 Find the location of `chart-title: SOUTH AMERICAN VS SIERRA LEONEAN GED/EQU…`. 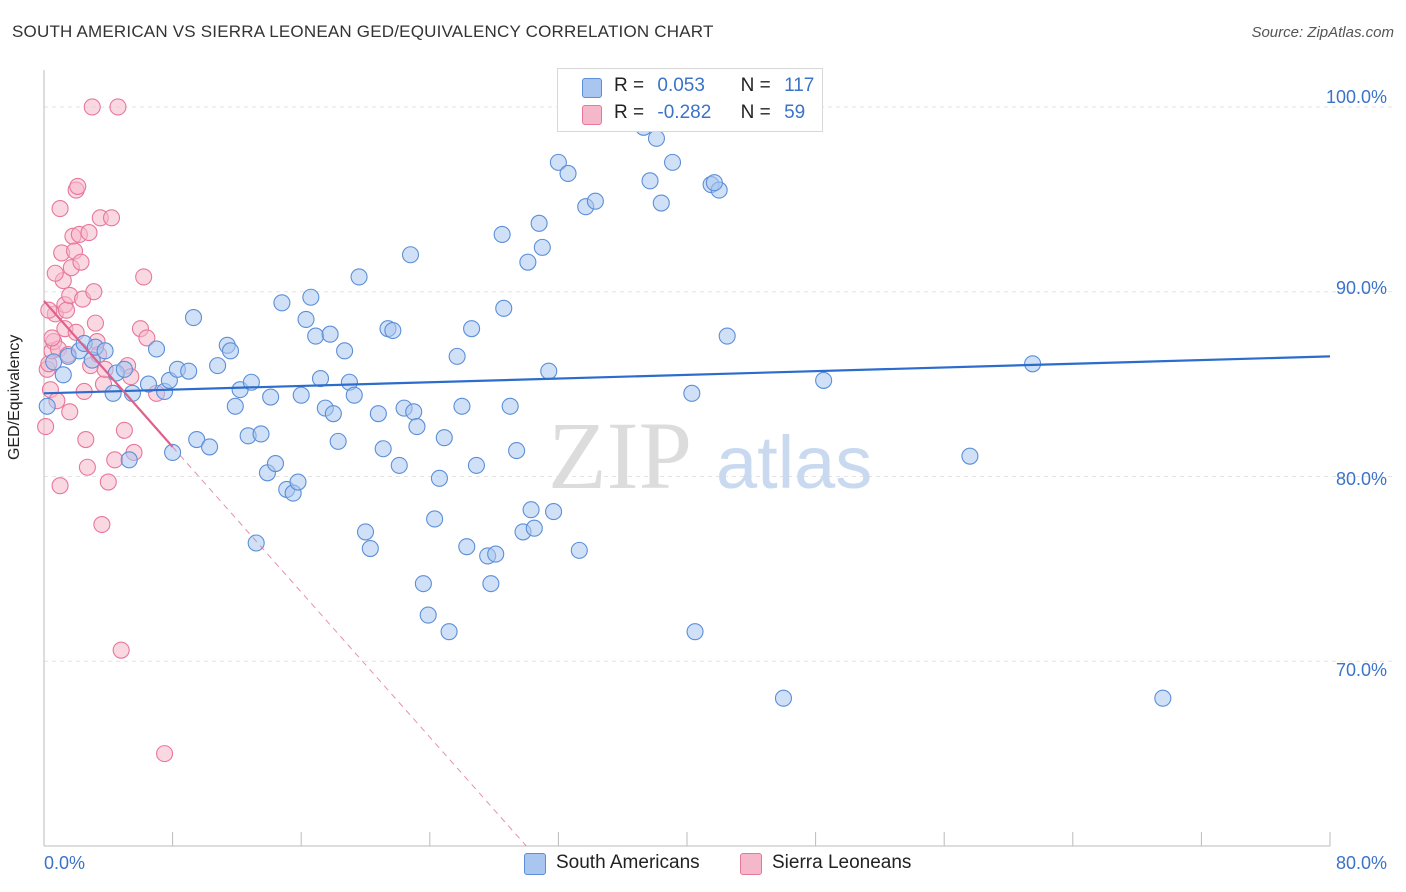

chart-title: SOUTH AMERICAN VS SIERRA LEONEAN GED/EQU… is located at coordinates (363, 31).